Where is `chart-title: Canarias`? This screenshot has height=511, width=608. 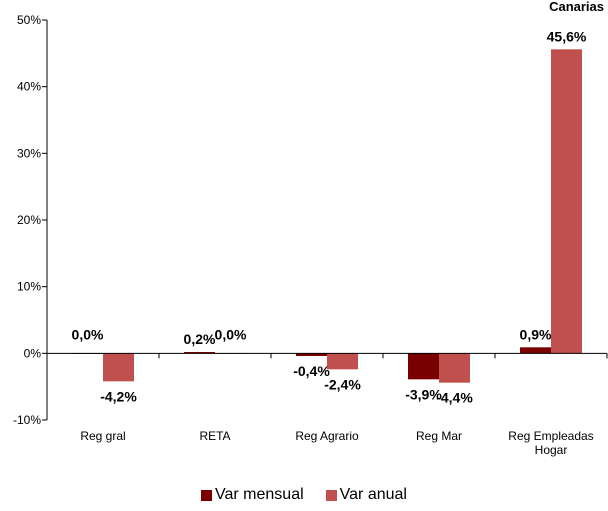 chart-title: Canarias is located at coordinates (576, 7).